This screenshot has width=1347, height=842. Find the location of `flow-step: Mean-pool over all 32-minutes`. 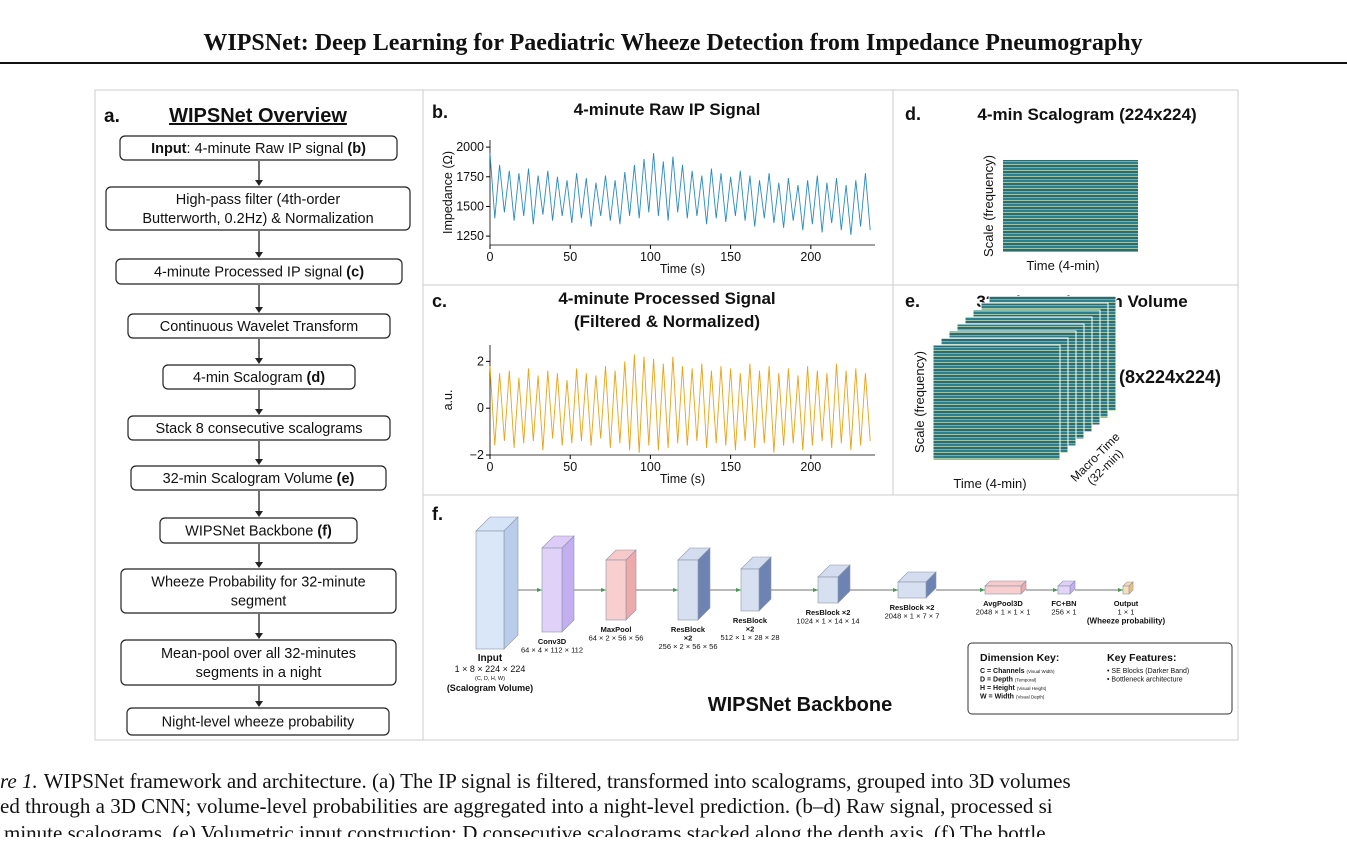

flow-step: Mean-pool over all 32-minutes is located at coordinates (258, 654).